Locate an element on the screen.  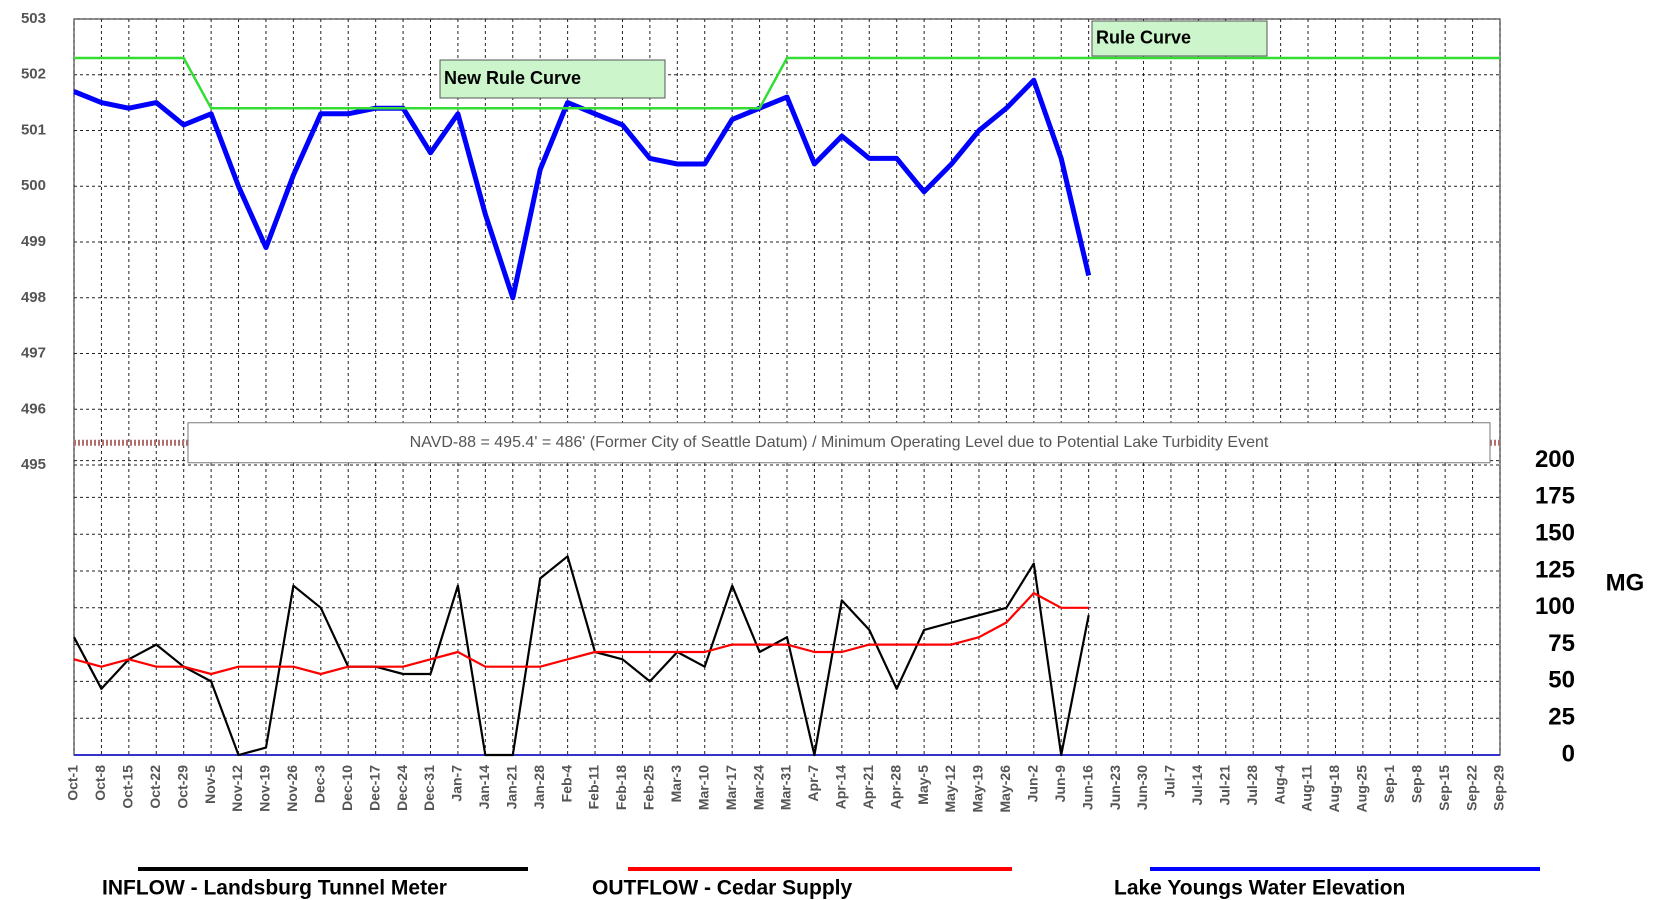
y-tick-label: 496 is located at coordinates (33, 408).